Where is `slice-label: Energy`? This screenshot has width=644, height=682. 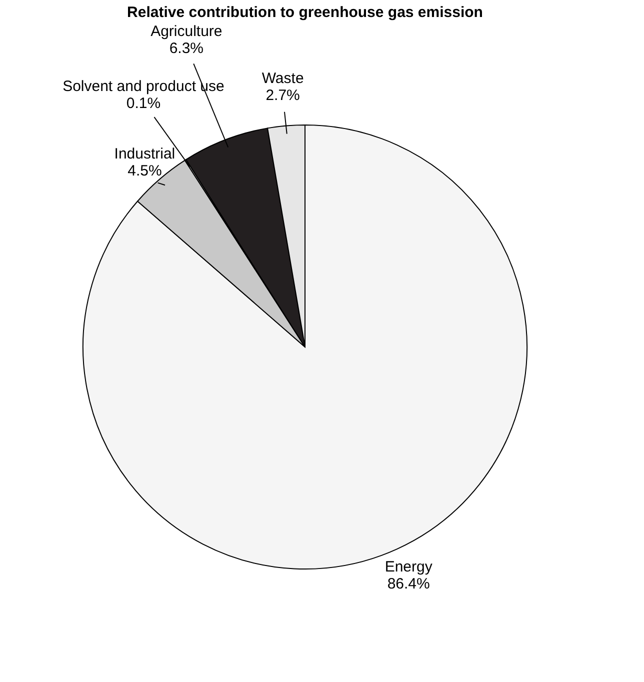
slice-label: Energy is located at coordinates (408, 567).